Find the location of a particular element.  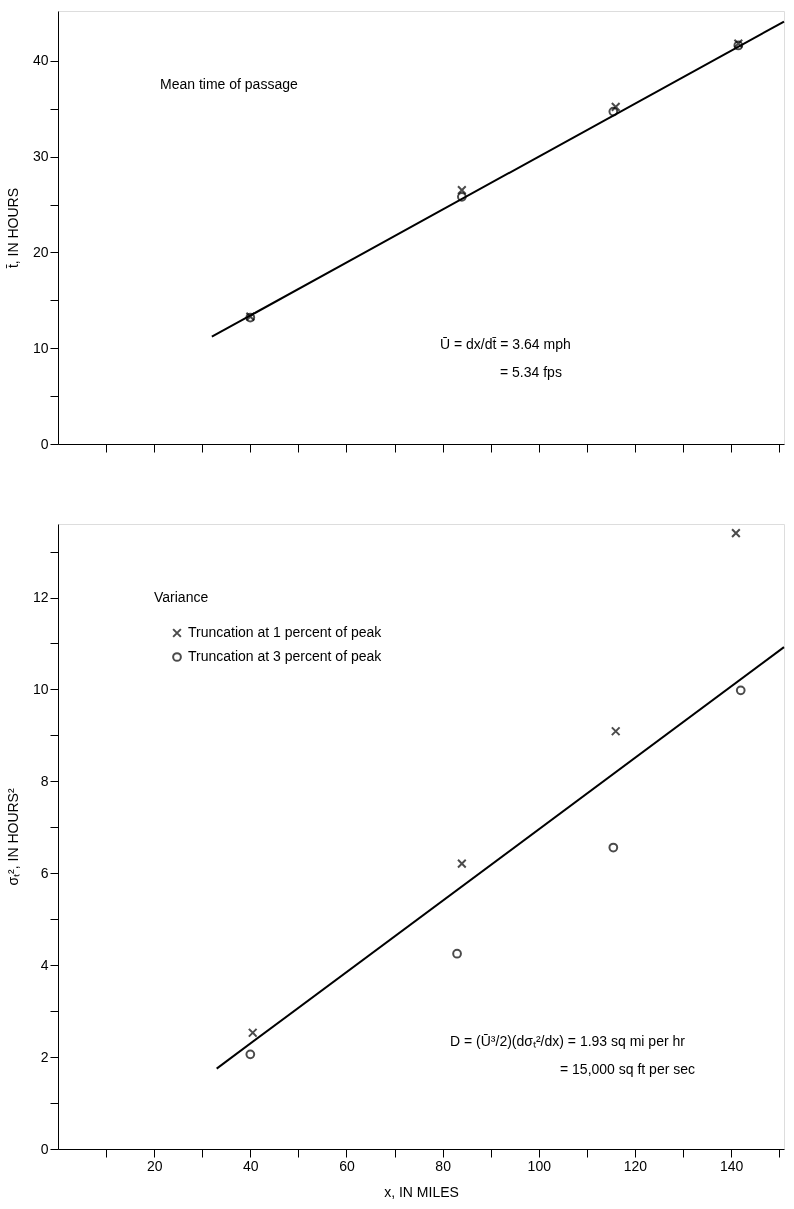

annotation: Ū = dx/dt̄ = 3.64 mph is located at coordinates (505, 344).